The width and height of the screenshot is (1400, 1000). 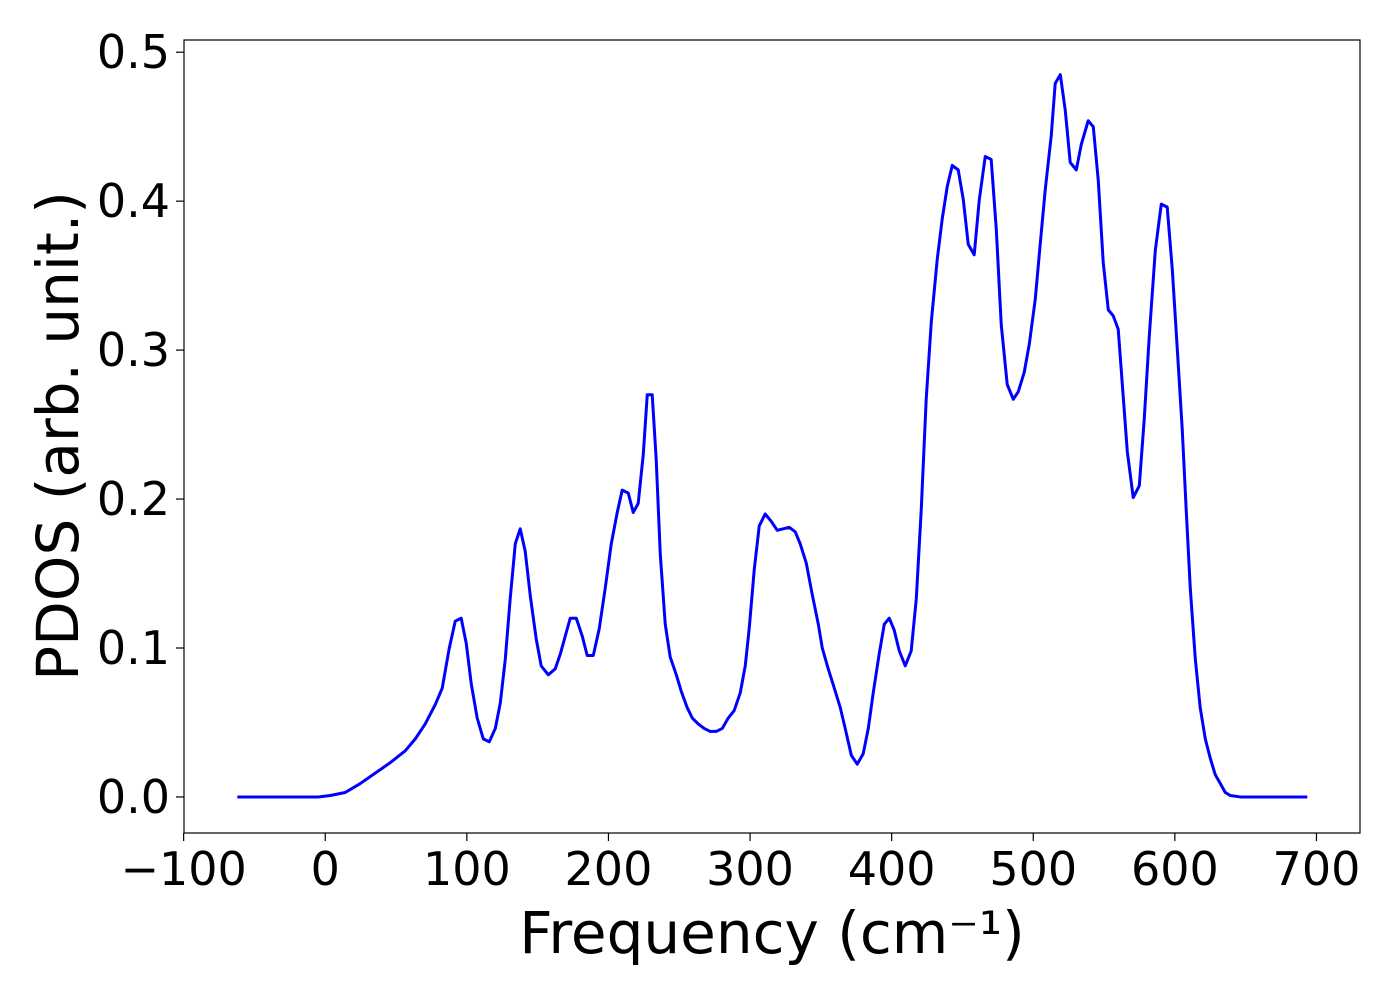 What do you see at coordinates (133, 350) in the screenshot?
I see `y-tick-label: 0.3` at bounding box center [133, 350].